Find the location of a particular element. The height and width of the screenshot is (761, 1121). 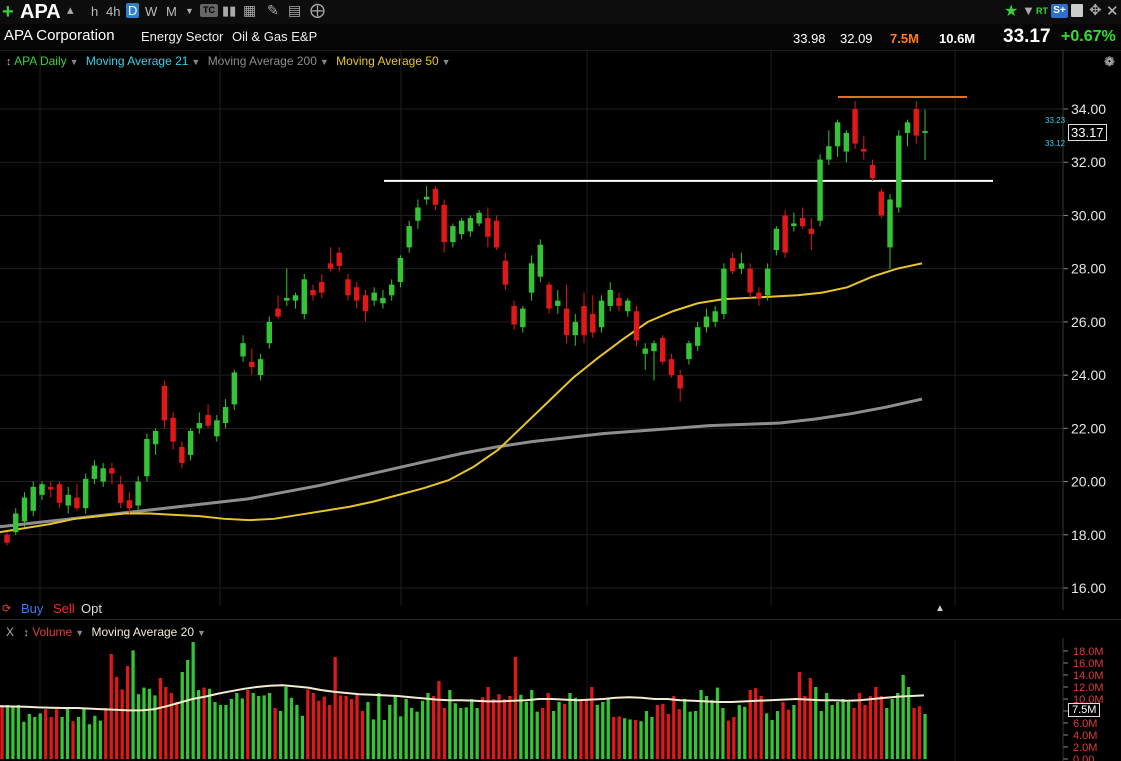

legend-ma50: Moving Average 50 is located at coordinates (387, 61).